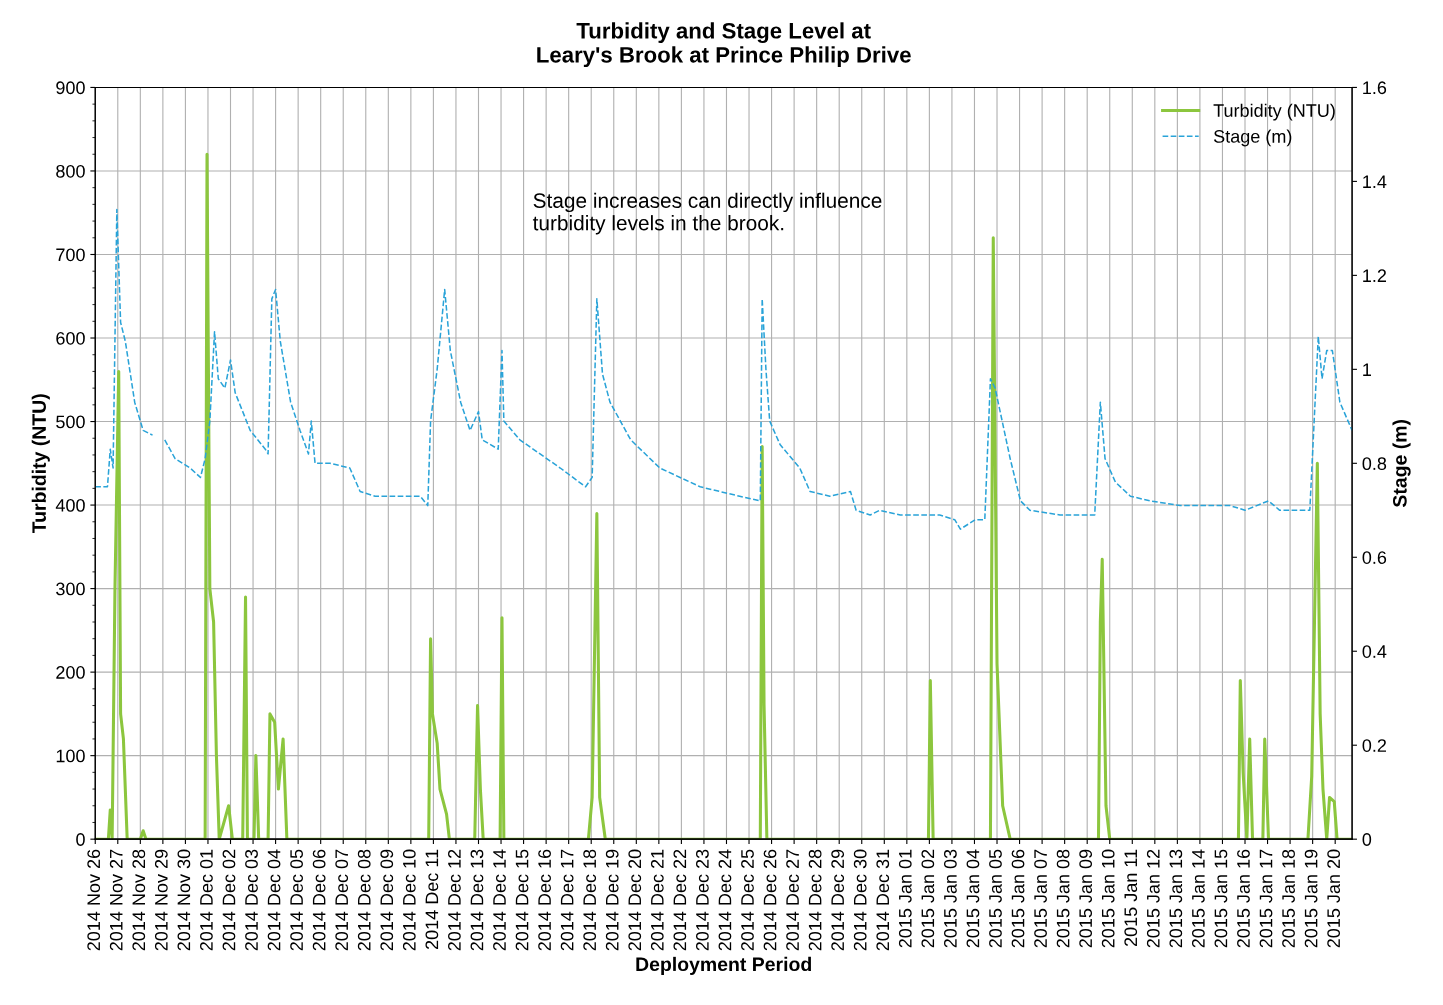  Describe the element at coordinates (770, 900) in the screenshot. I see `x-tick-label: 2014 Dec 26` at that location.